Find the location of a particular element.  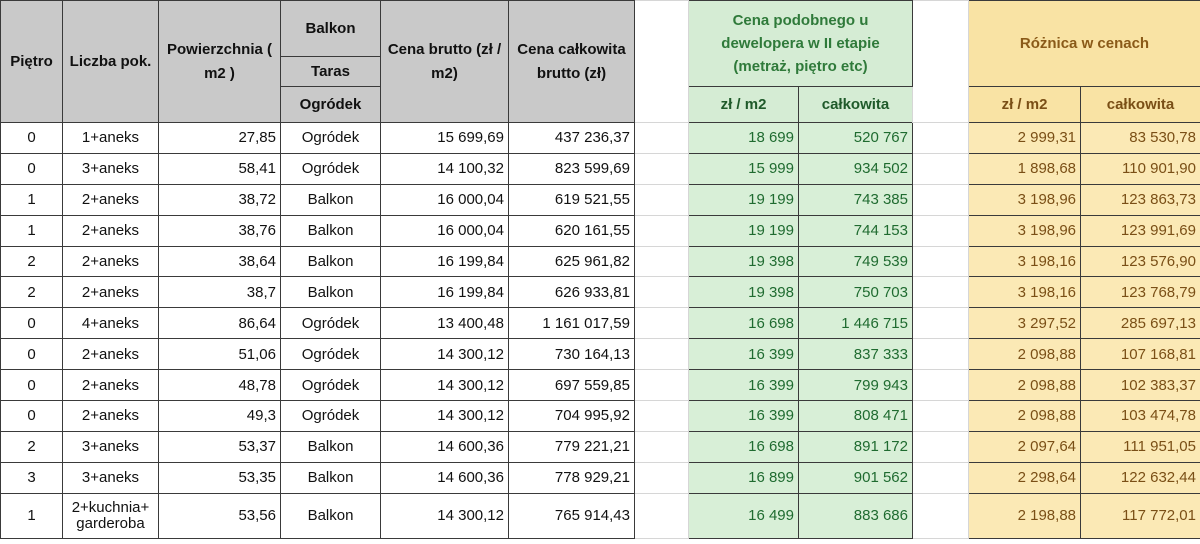

cell-podobny-zl-m2: 18 699 is located at coordinates (743, 138).